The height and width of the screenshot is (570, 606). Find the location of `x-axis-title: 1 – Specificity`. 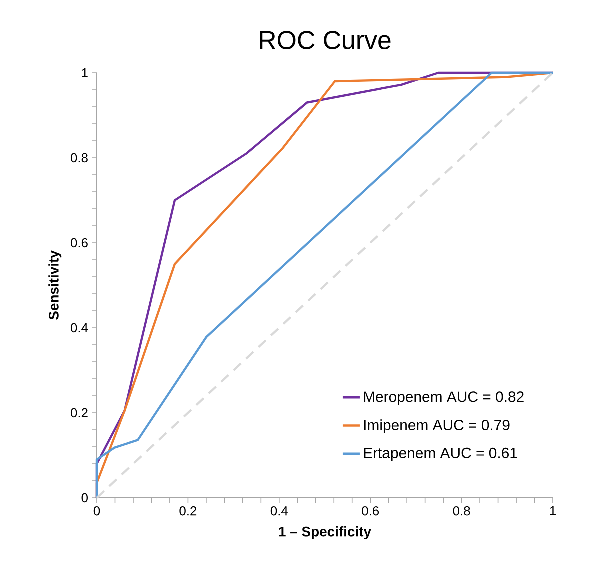

x-axis-title: 1 – Specificity is located at coordinates (325, 533).